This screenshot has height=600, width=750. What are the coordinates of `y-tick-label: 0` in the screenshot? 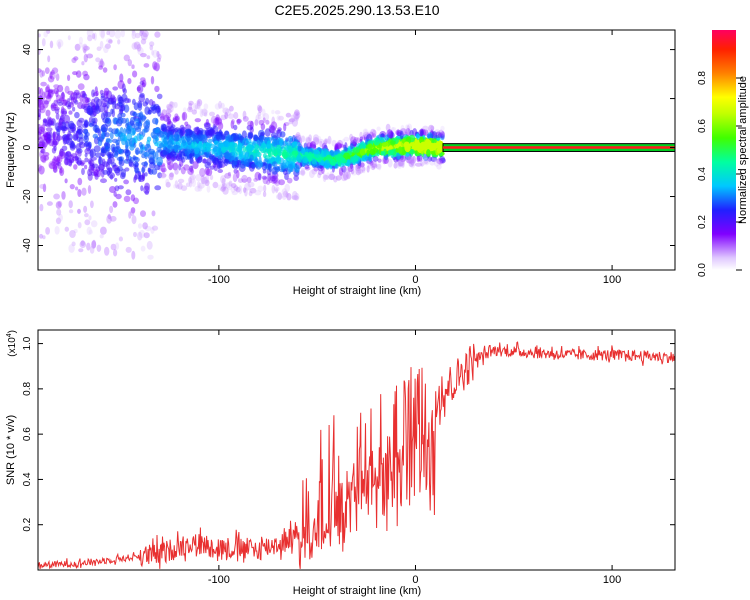 It's located at (27, 147).